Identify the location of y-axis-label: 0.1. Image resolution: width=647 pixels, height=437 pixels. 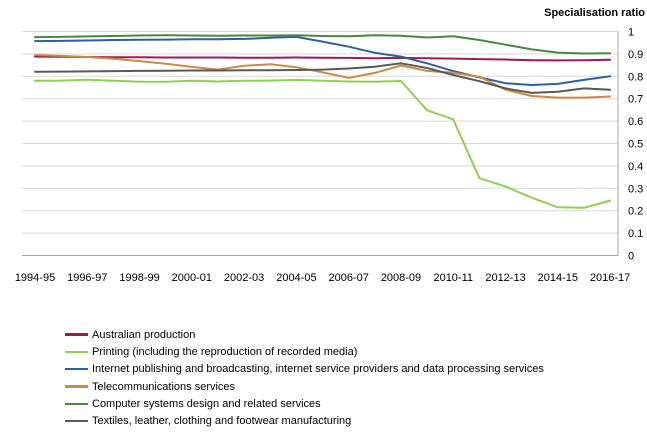
(635, 234).